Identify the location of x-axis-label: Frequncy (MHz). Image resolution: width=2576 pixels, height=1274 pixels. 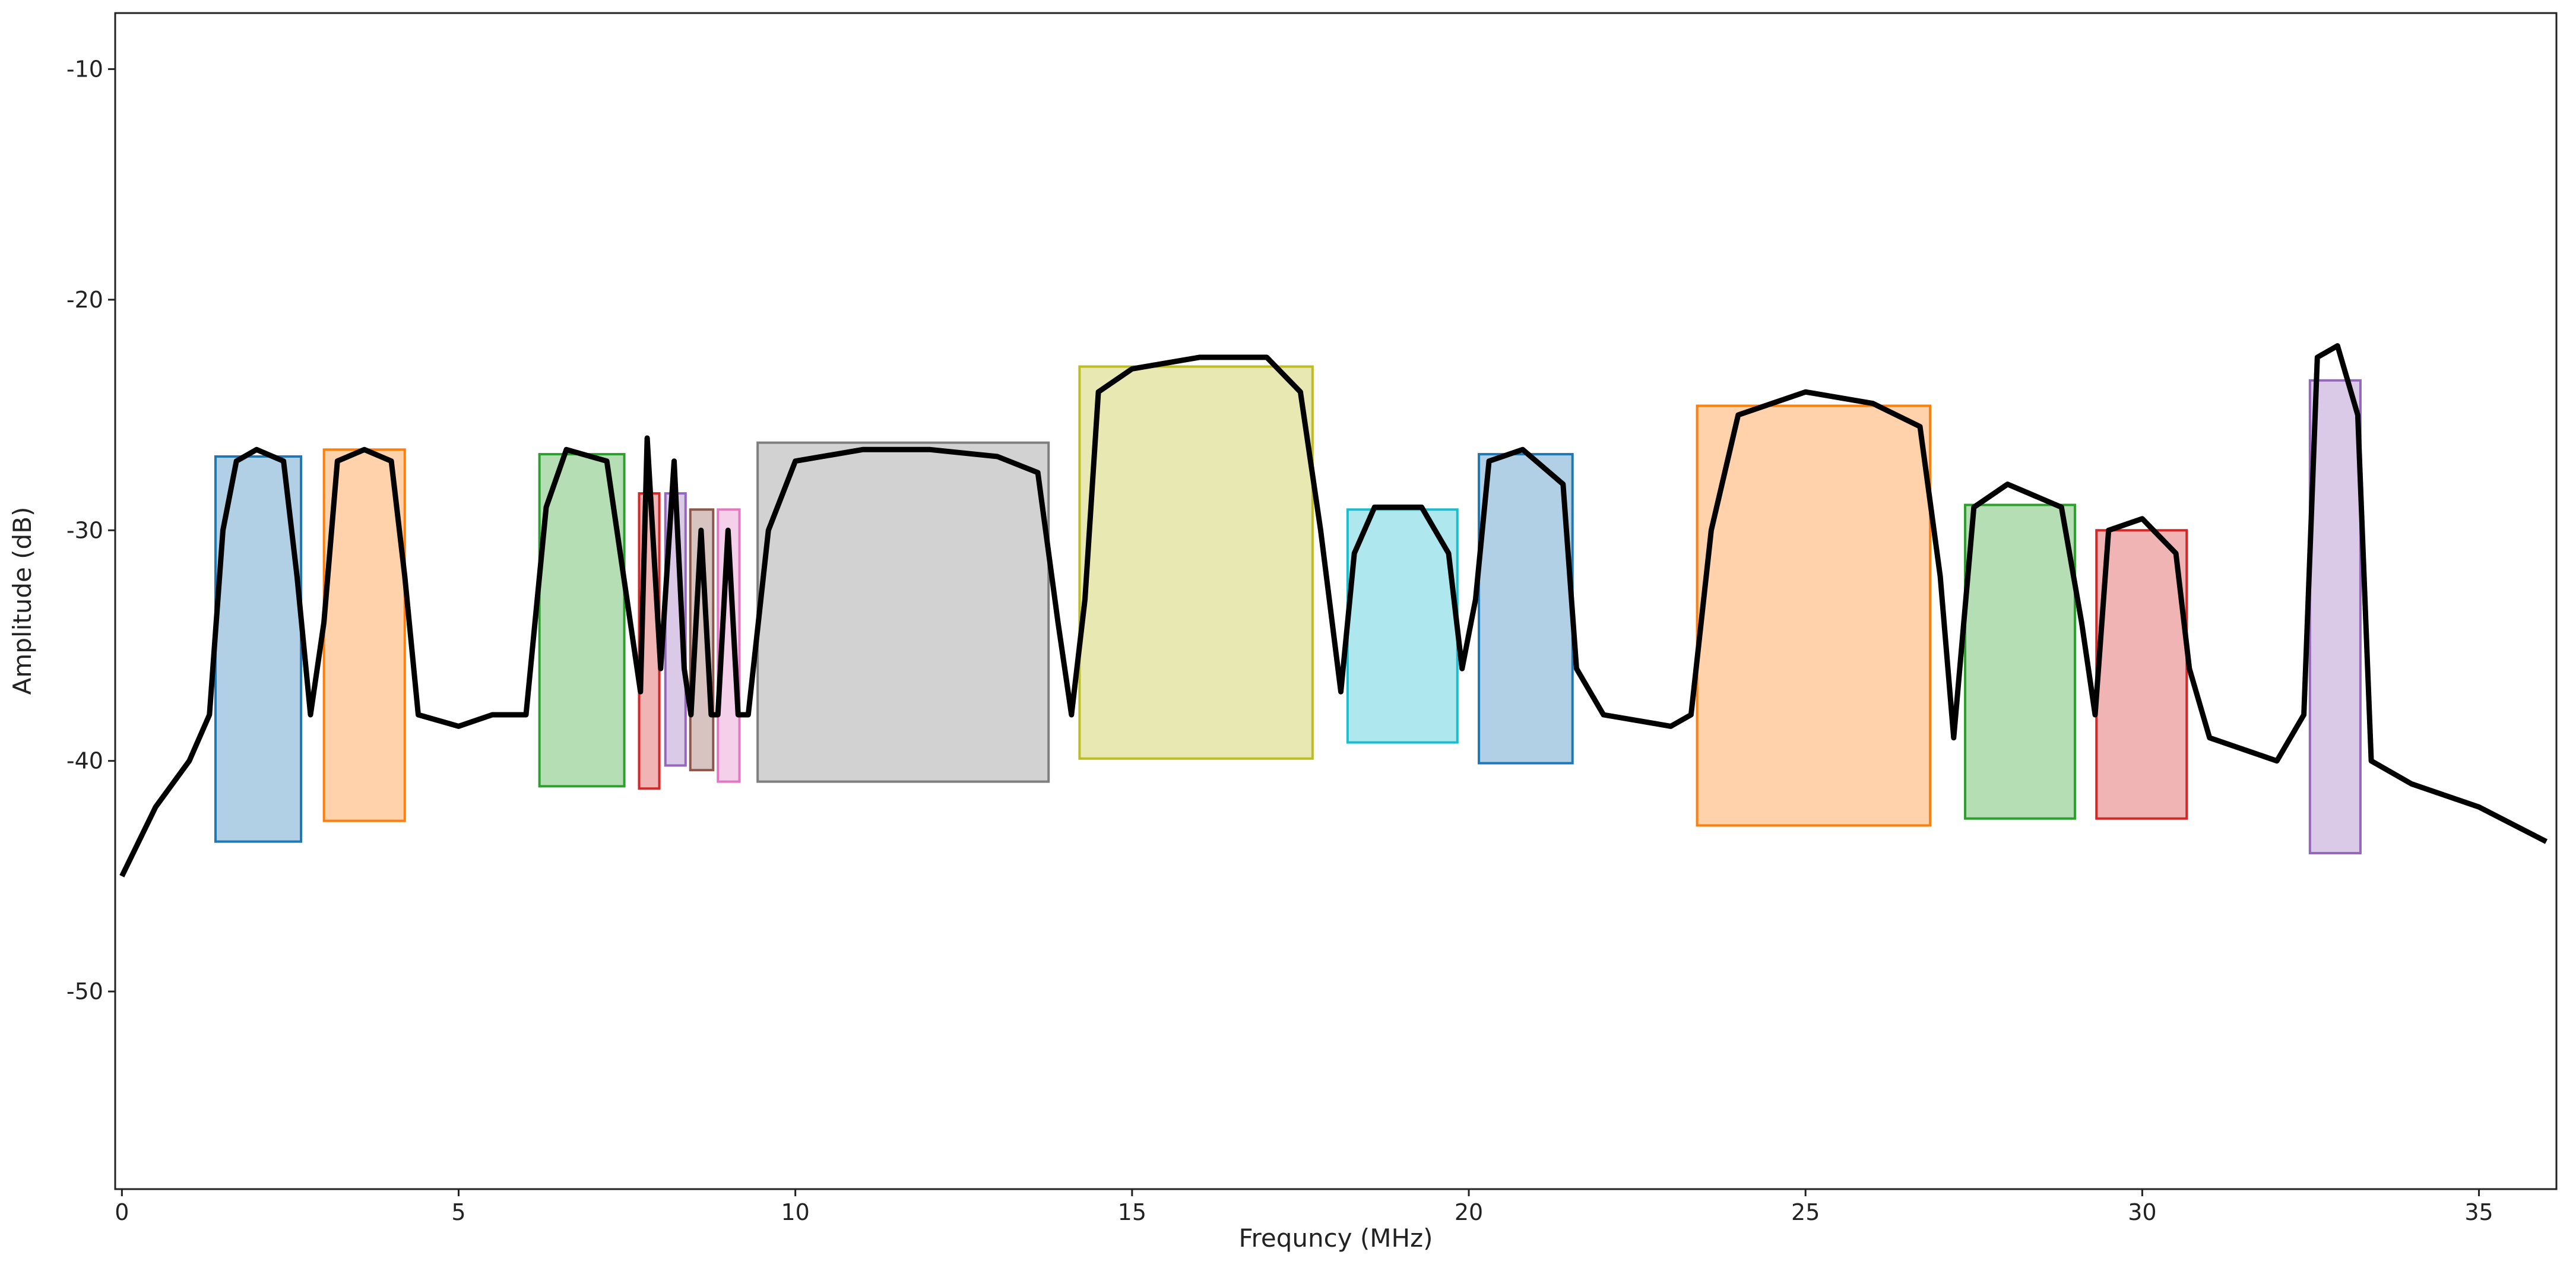
(1335, 1238).